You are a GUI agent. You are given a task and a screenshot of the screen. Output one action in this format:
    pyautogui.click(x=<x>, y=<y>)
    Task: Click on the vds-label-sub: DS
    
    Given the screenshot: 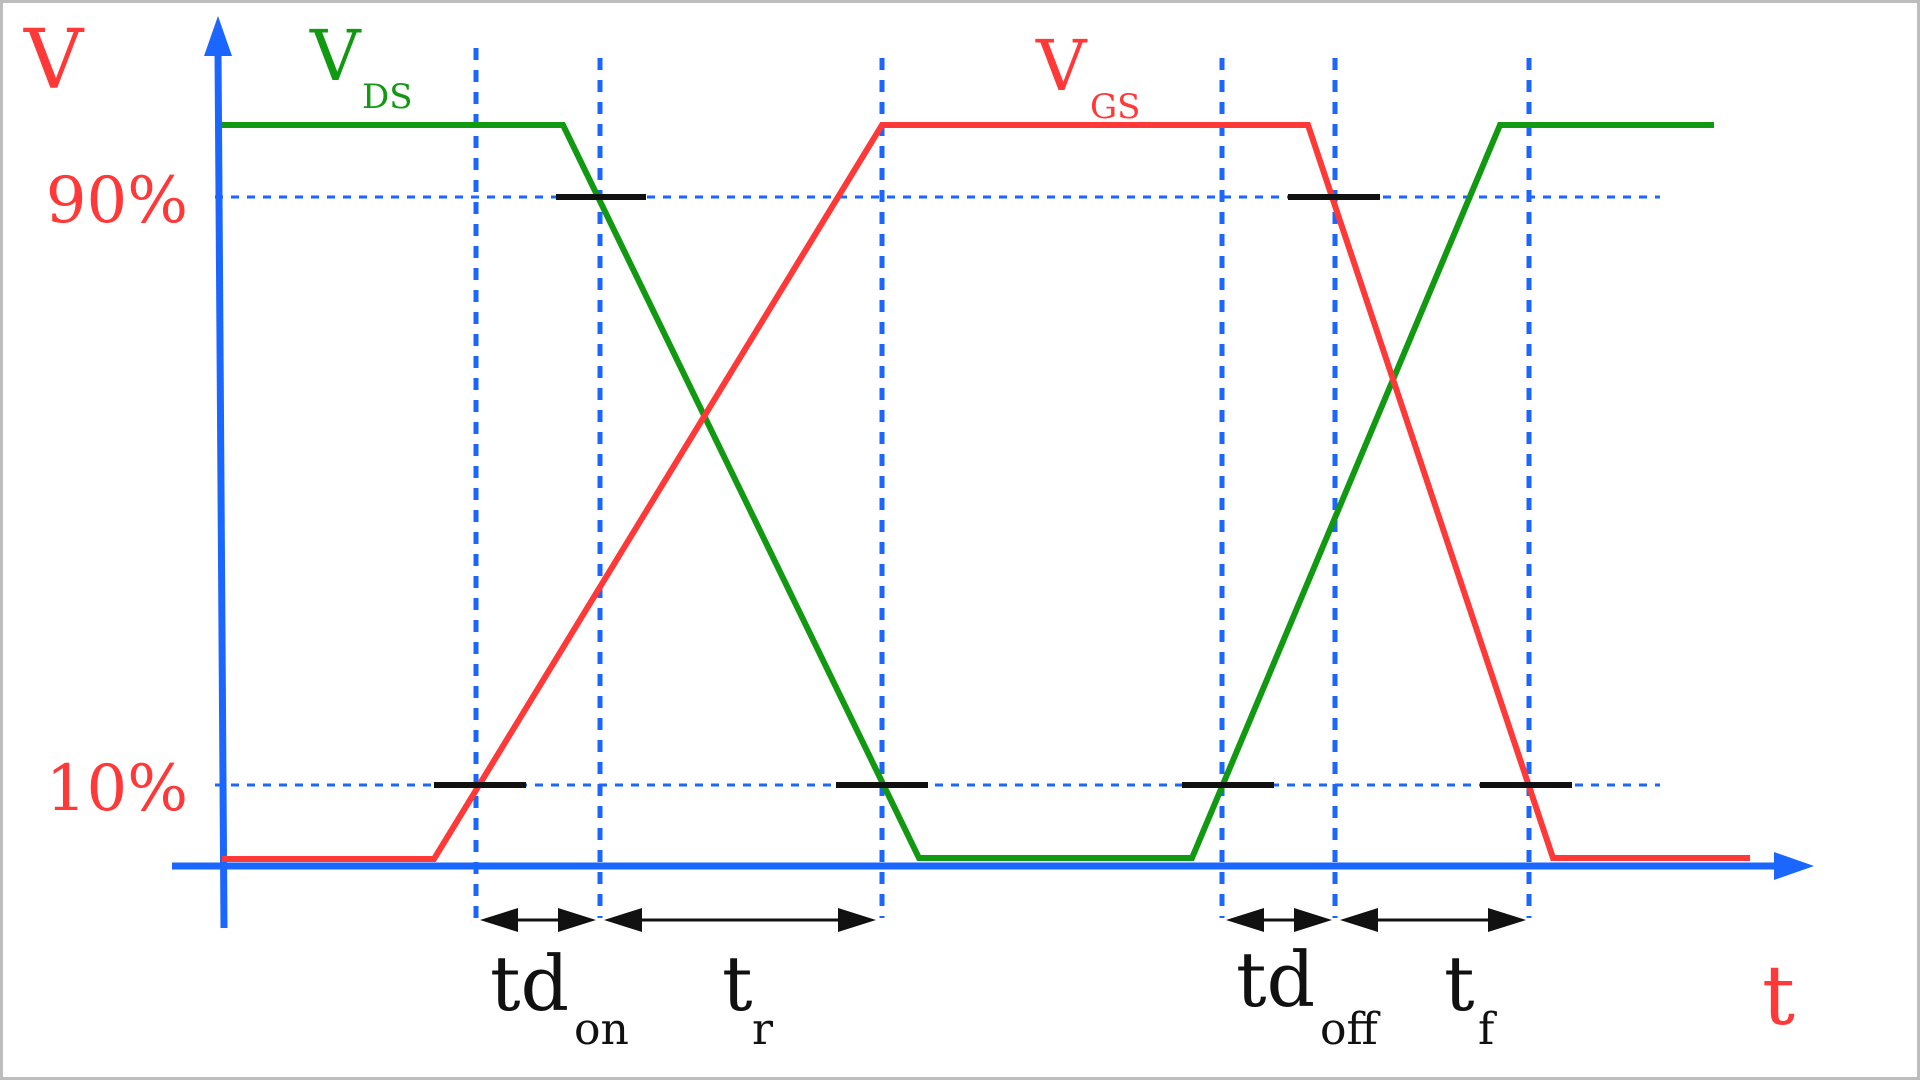 What is the action you would take?
    pyautogui.click(x=387, y=97)
    